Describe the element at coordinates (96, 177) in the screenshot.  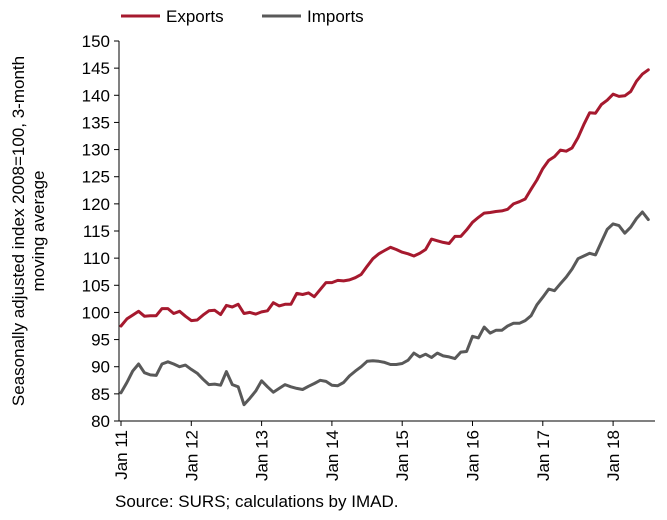
I see `y-tick-label: 125` at that location.